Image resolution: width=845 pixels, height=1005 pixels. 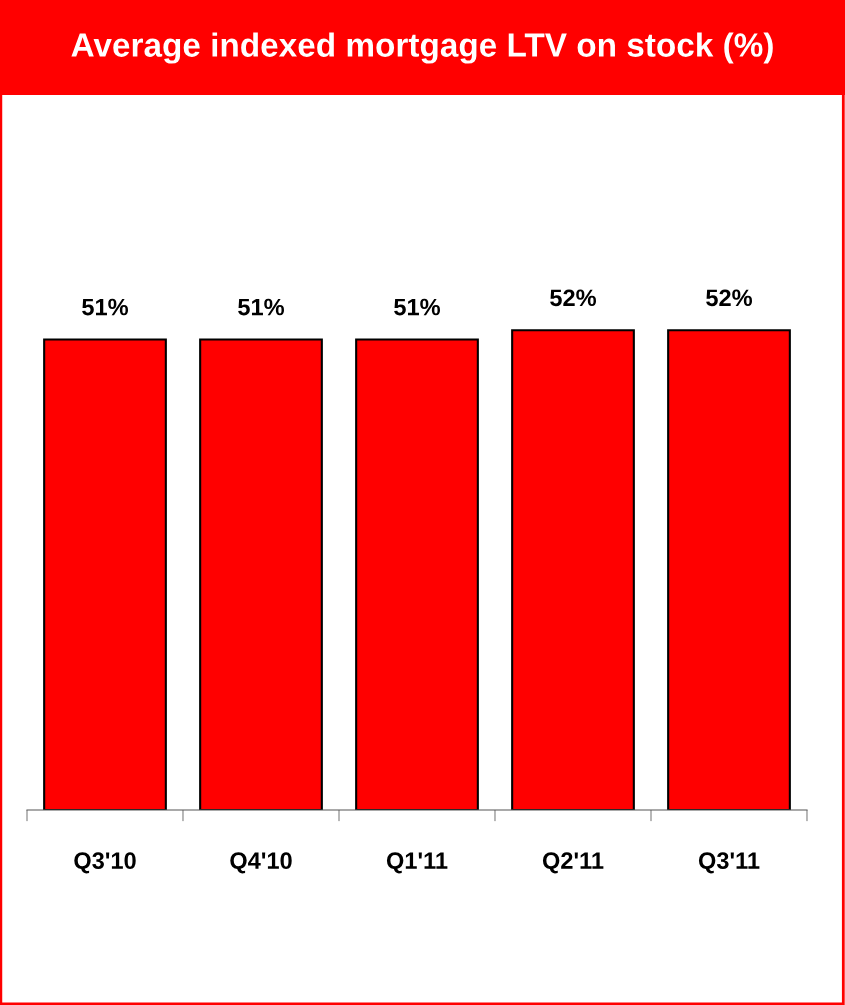 What do you see at coordinates (261, 863) in the screenshot?
I see `x-tick-label: Q4'10` at bounding box center [261, 863].